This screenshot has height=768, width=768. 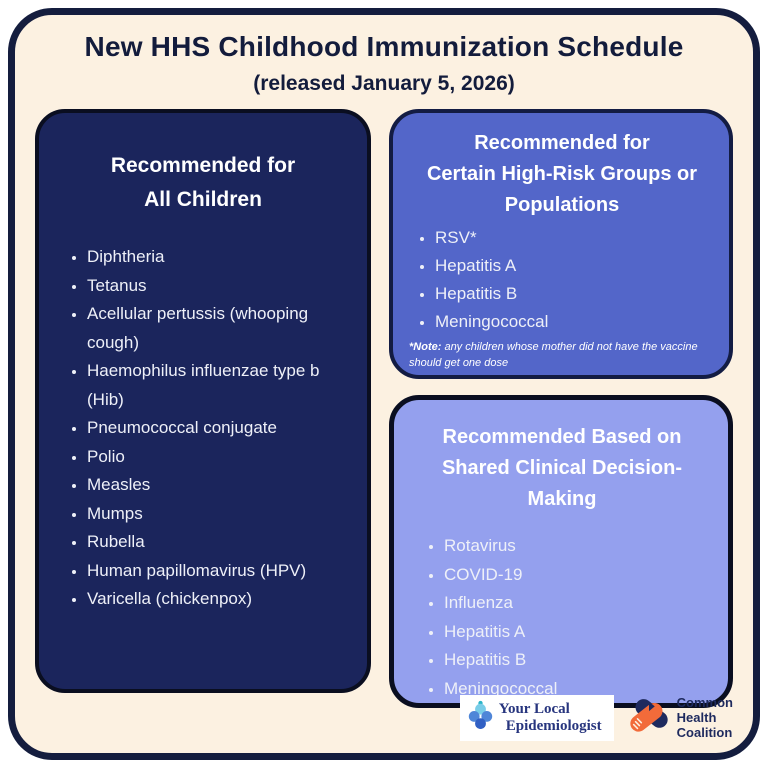 What do you see at coordinates (218, 599) in the screenshot?
I see `list-item: Varicella (chickenpox)` at bounding box center [218, 599].